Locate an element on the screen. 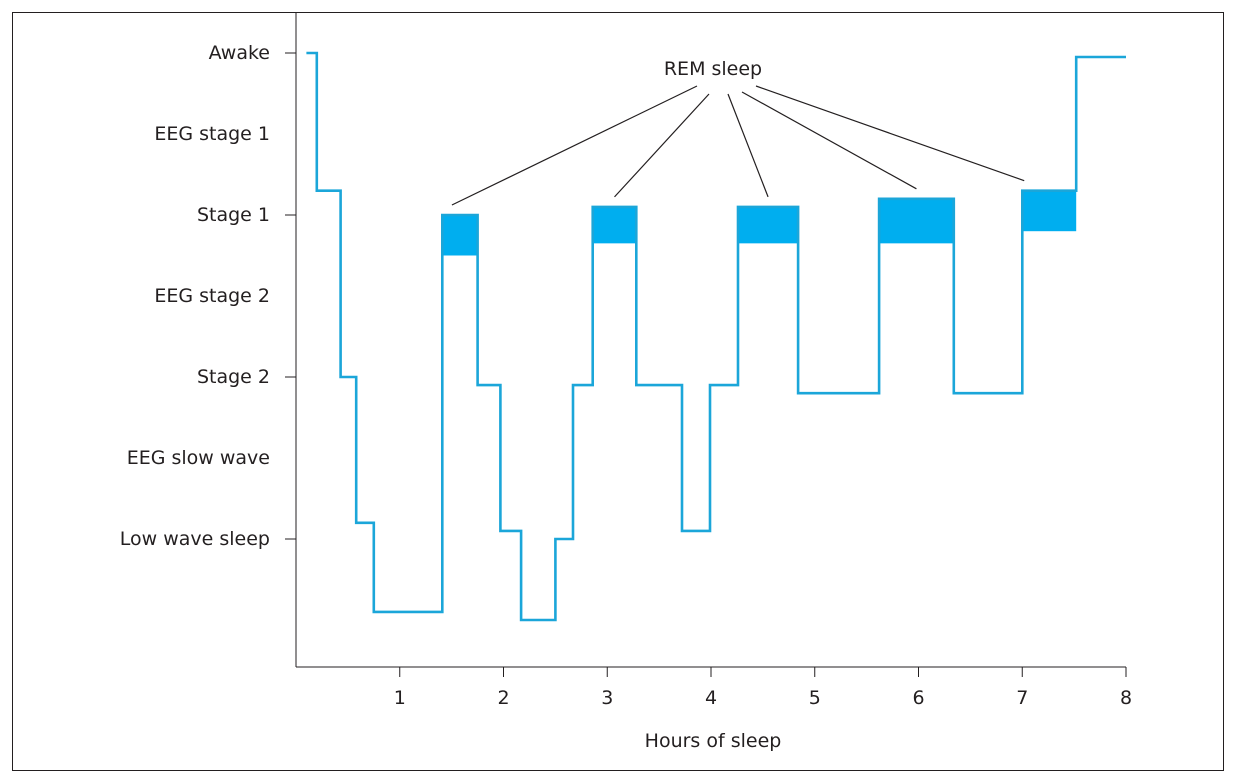 The image size is (1236, 783). annotation-label: REM sleep is located at coordinates (713, 69).